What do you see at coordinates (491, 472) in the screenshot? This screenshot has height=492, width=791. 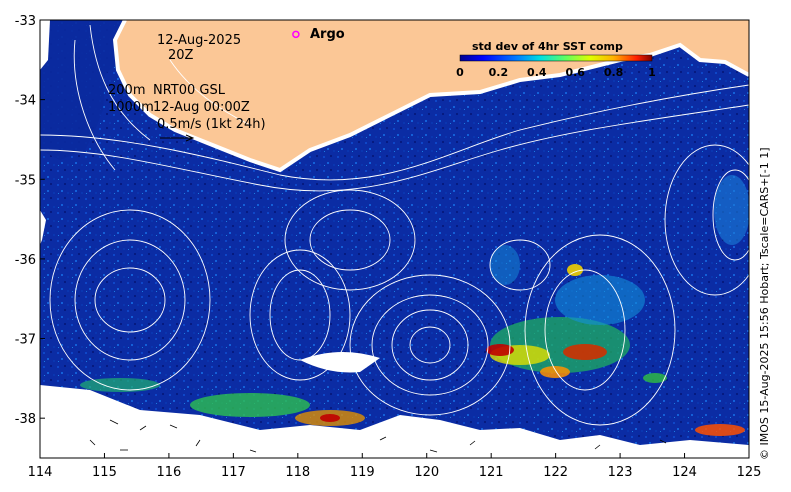 I see `x-tick-label: 121` at bounding box center [491, 472].